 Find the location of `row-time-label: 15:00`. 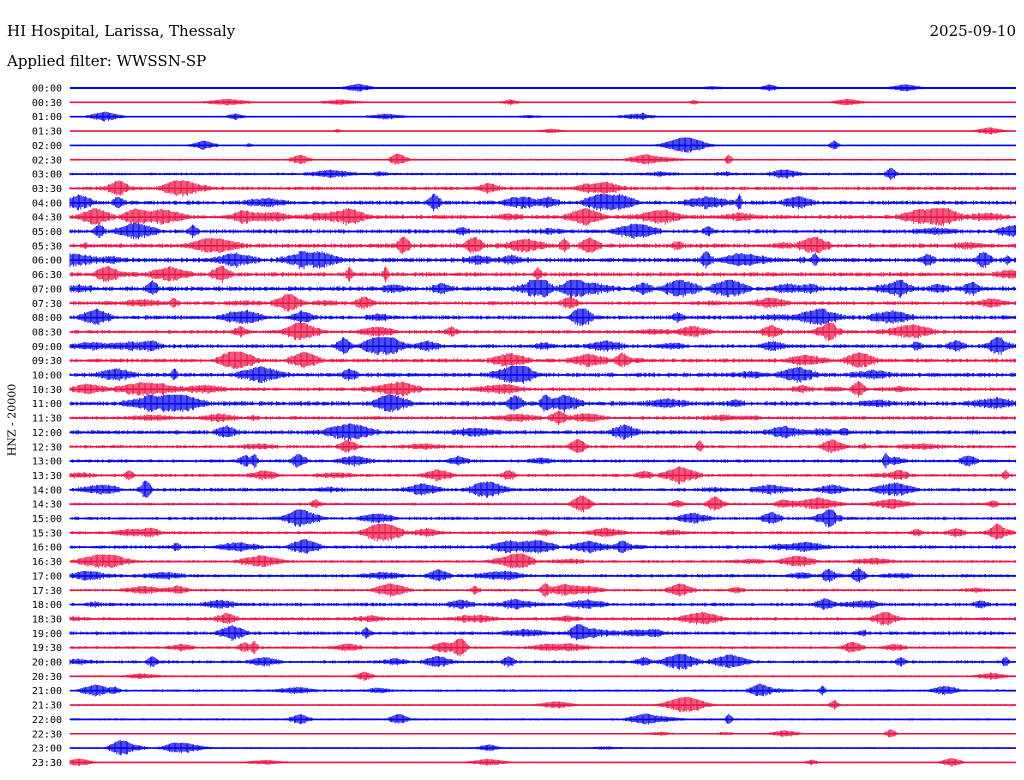

row-time-label: 15:00 is located at coordinates (47, 519).